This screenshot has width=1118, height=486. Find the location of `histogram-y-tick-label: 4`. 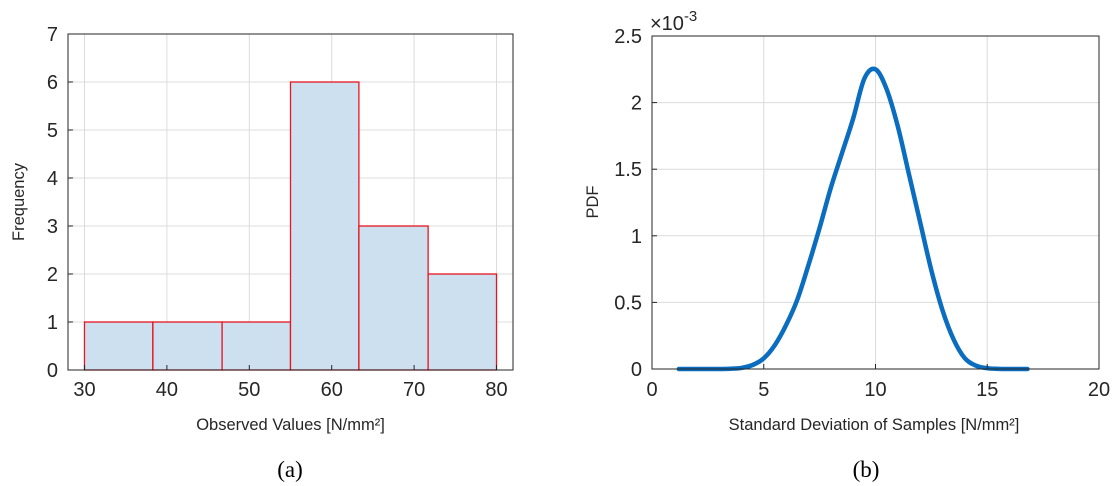

histogram-y-tick-label: 4 is located at coordinates (52, 179).